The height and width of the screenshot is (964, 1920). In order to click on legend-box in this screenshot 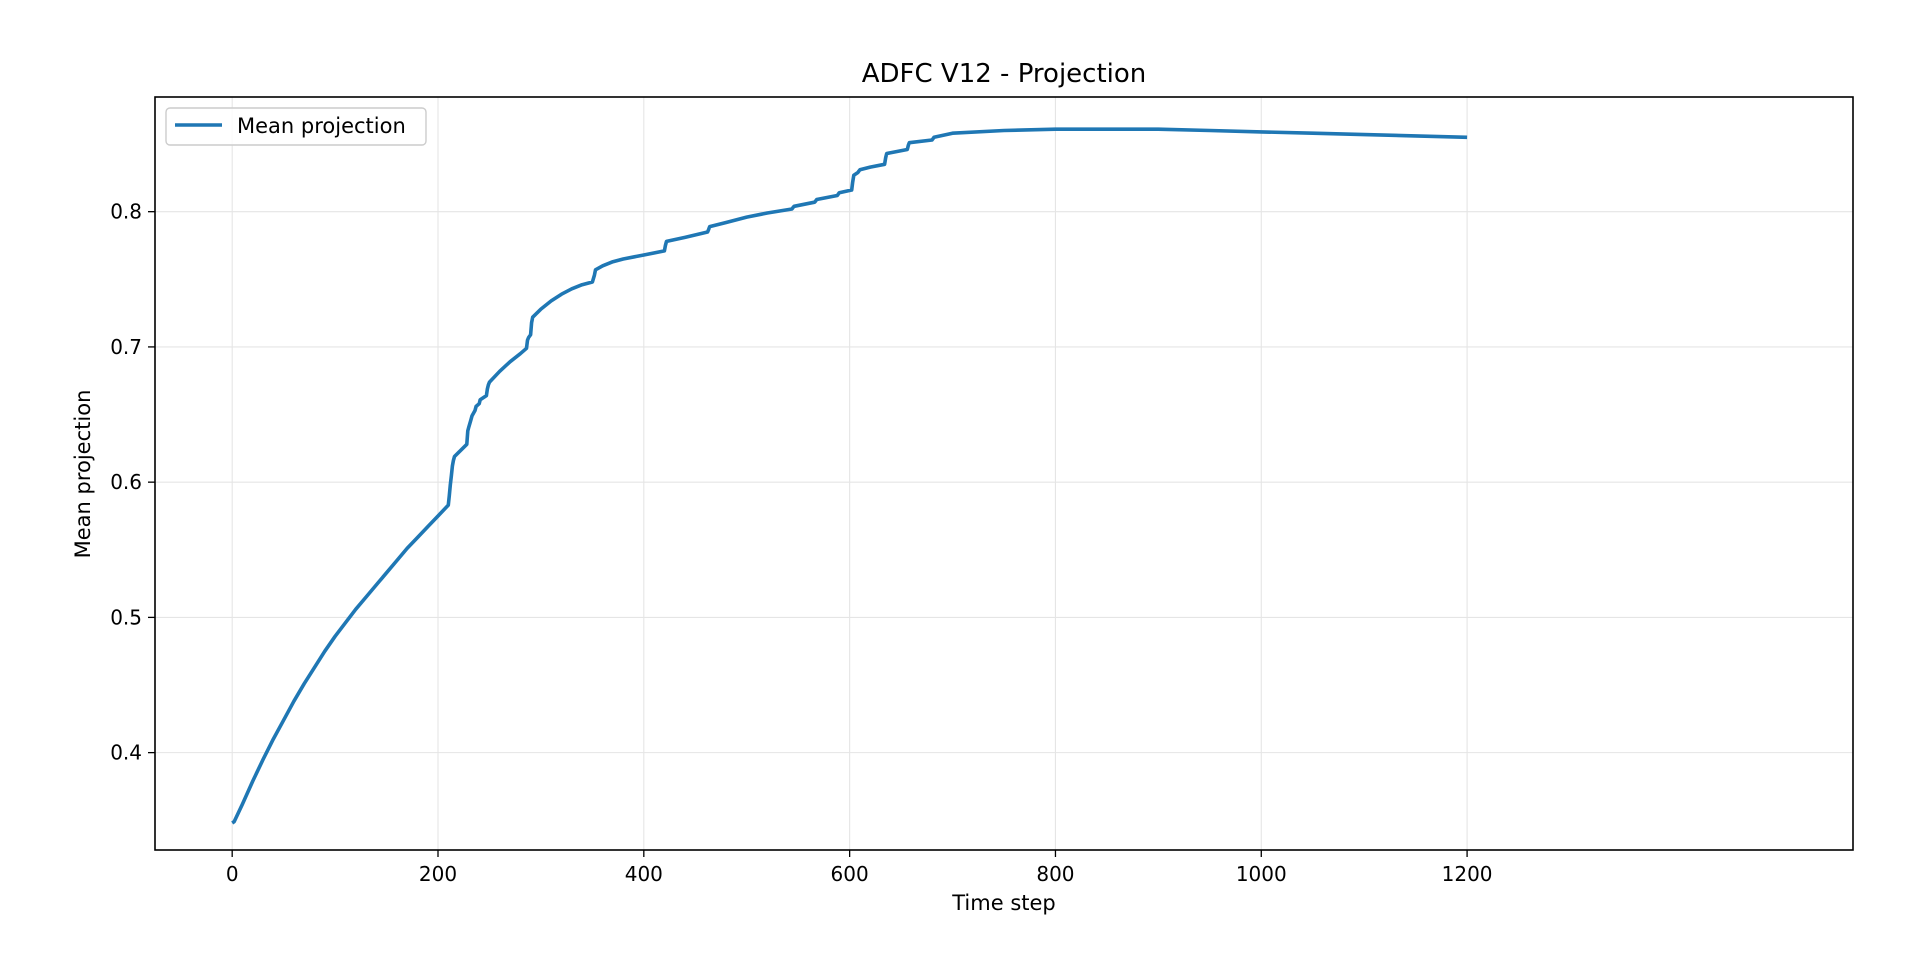, I will do `click(296, 126)`.